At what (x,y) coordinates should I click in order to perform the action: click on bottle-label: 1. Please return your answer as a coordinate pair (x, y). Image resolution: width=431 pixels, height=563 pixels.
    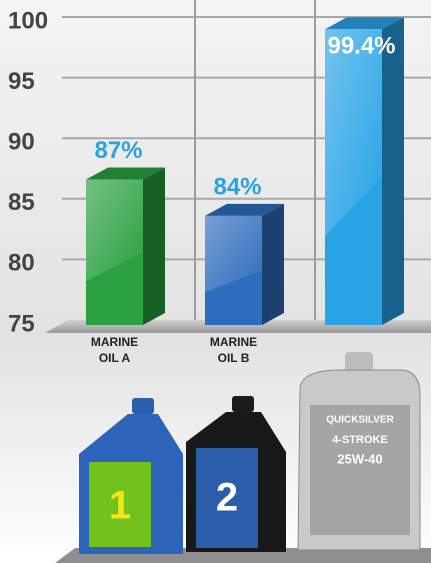
    Looking at the image, I should click on (120, 506).